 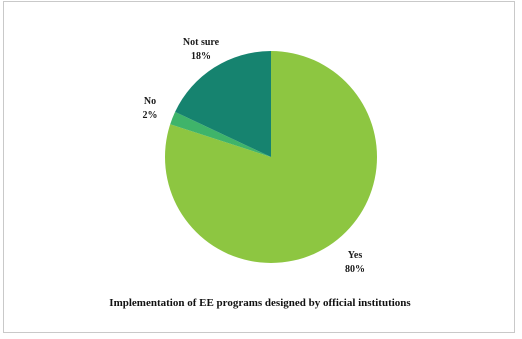 I want to click on pie-slice-no, so click(x=220, y=134).